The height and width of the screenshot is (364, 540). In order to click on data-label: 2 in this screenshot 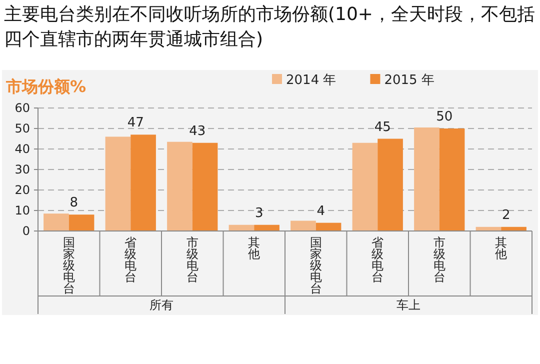, I will do `click(506, 215)`.